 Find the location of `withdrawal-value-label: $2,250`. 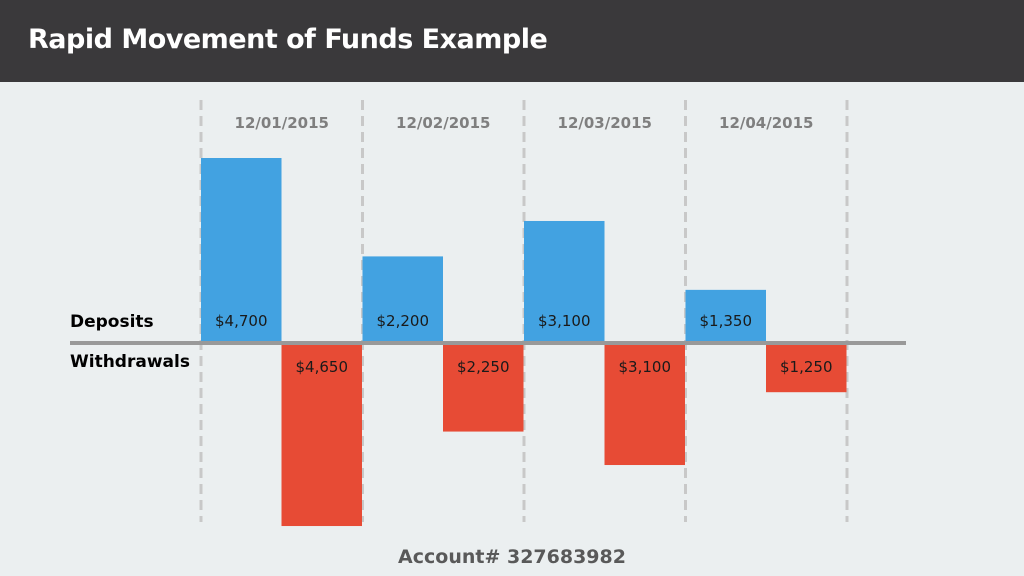

withdrawal-value-label: $2,250 is located at coordinates (483, 367).